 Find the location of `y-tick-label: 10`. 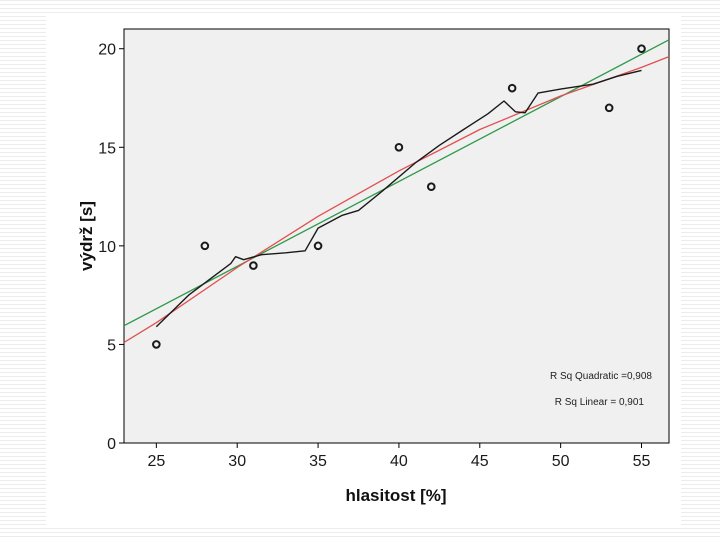

y-tick-label: 10 is located at coordinates (107, 247).